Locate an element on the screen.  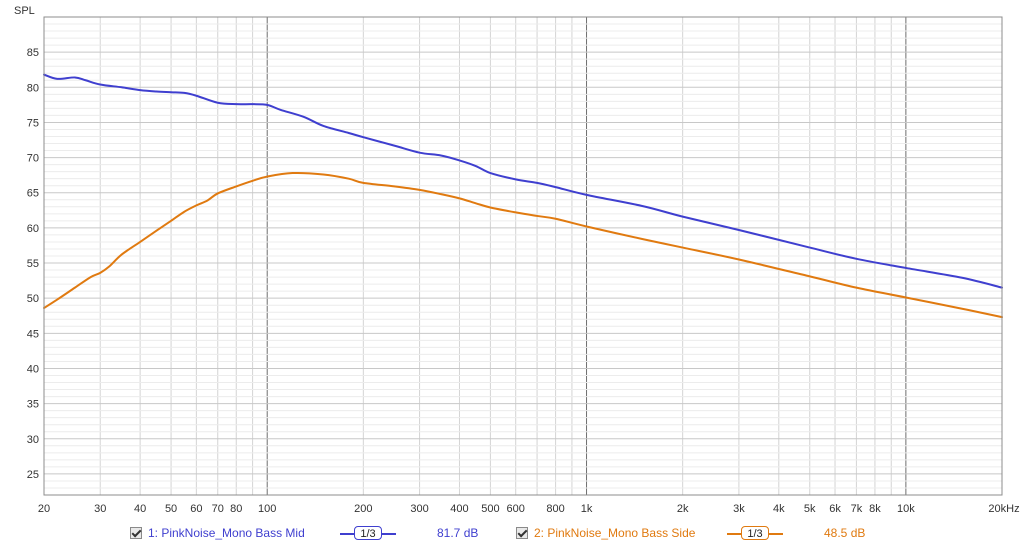
legend-2-value: 48.5 dB is located at coordinates (845, 533).